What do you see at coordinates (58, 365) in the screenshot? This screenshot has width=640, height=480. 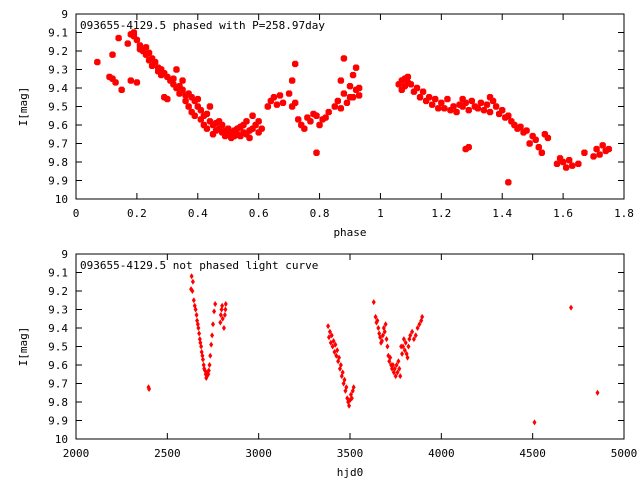 I see `y-tick-label: 9.6` at bounding box center [58, 365].